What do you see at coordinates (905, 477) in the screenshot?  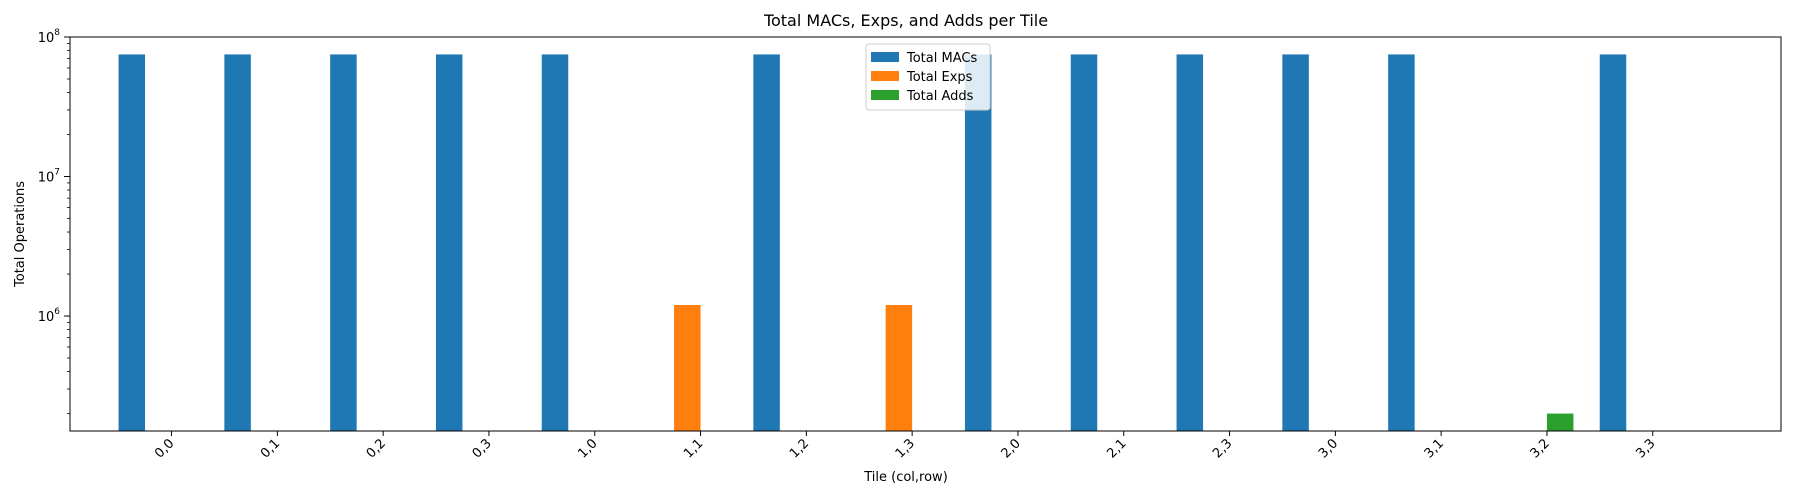 I see `x-axis-label: Tile (col,row)` at bounding box center [905, 477].